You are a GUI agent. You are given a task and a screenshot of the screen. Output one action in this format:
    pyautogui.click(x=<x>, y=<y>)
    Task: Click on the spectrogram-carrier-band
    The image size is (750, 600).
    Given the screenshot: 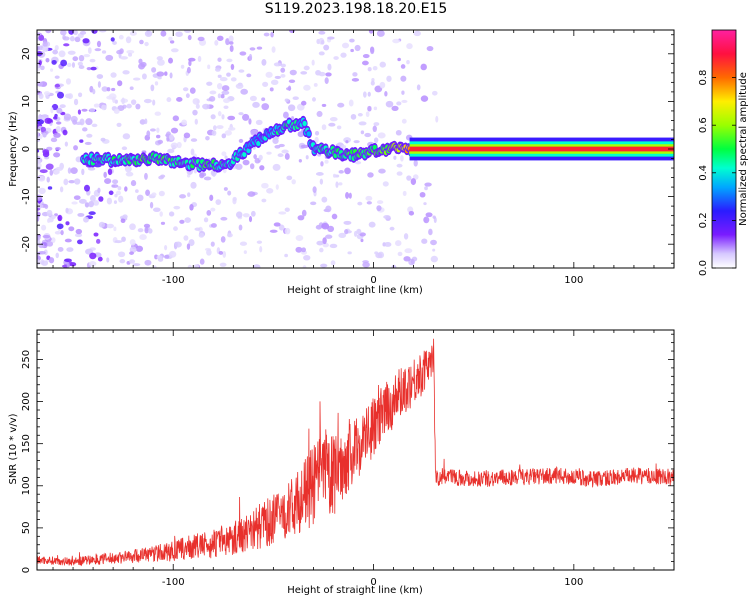 What is the action you would take?
    pyautogui.click(x=541, y=149)
    